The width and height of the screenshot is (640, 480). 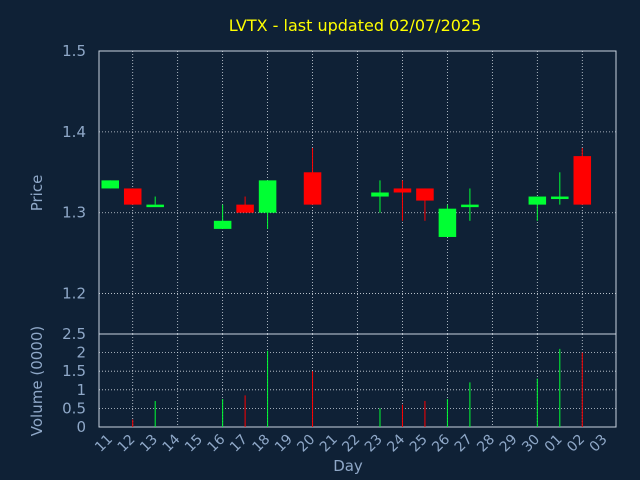 What do you see at coordinates (74, 51) in the screenshot?
I see `price-tick-label: 1.5` at bounding box center [74, 51].